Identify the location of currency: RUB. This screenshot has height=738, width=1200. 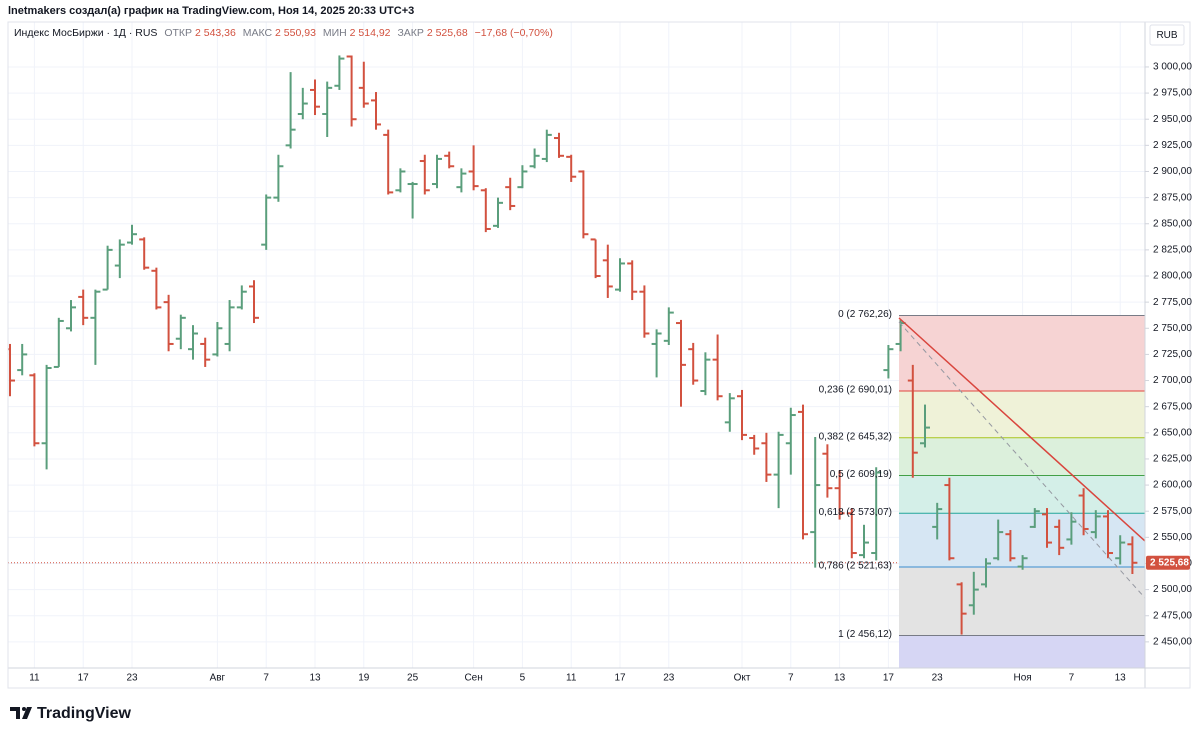
(1166, 35).